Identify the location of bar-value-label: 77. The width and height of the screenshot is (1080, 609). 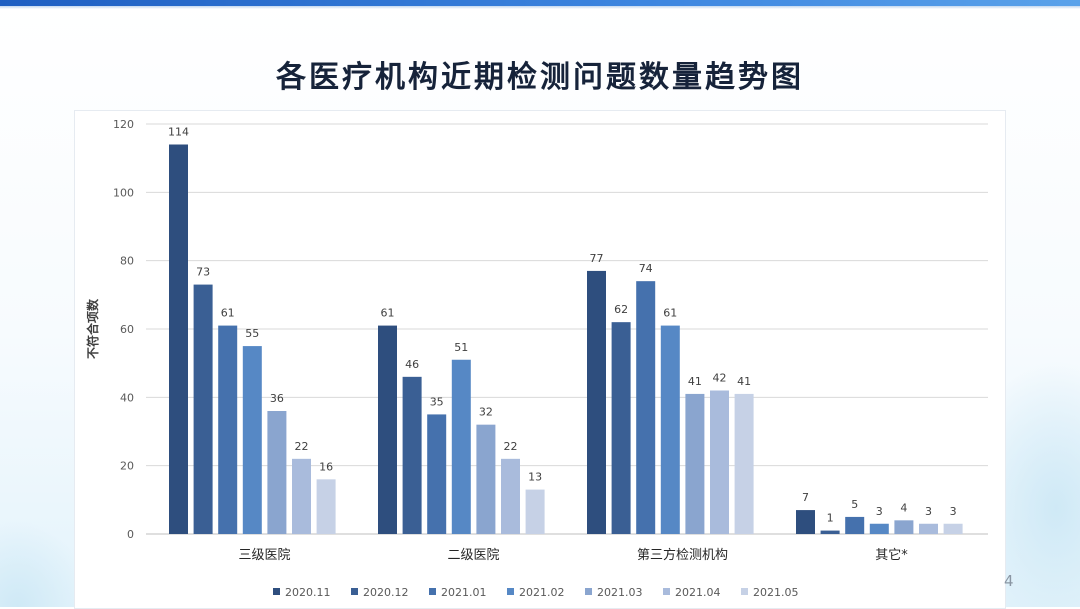
(597, 258).